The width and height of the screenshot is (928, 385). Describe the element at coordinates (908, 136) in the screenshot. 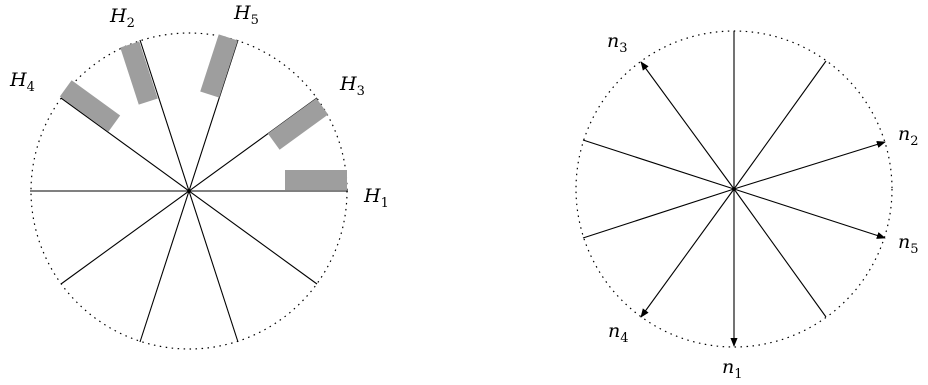

I see `label-n2: n2` at that location.